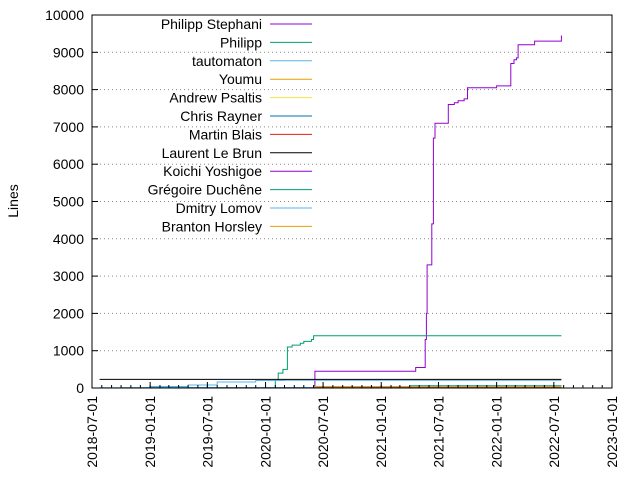 The image size is (640, 480). What do you see at coordinates (68, 164) in the screenshot?
I see `y-tick-label: 6000` at bounding box center [68, 164].